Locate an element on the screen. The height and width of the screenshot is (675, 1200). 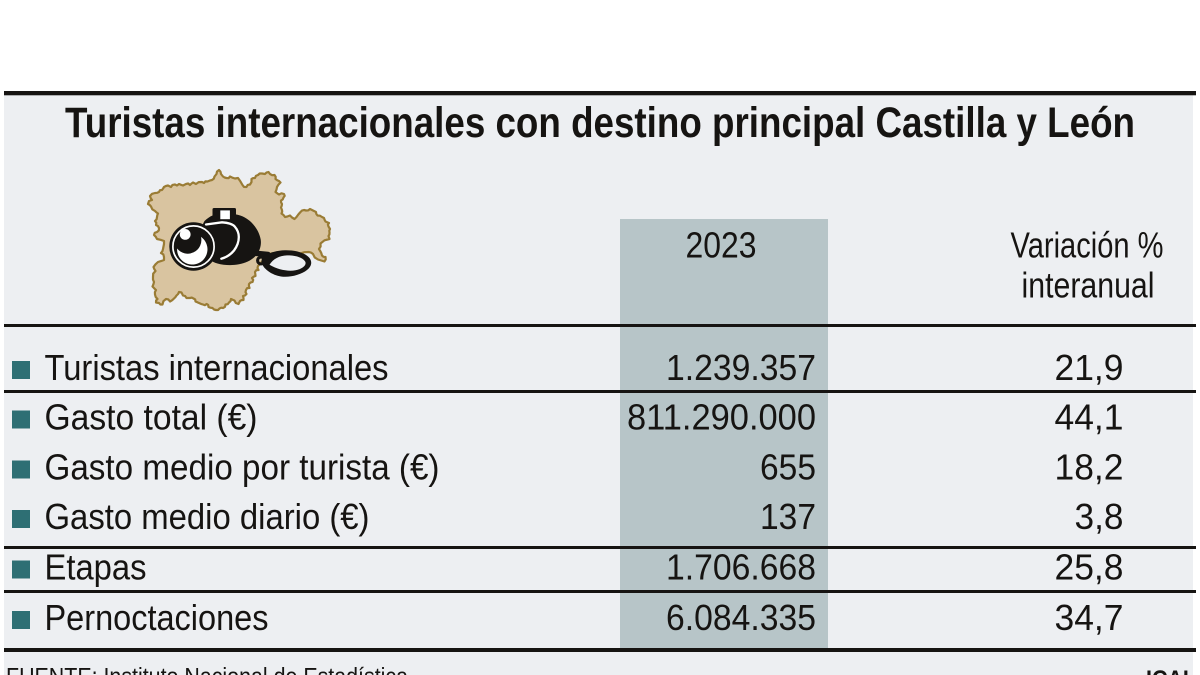
svg-text: 137 is located at coordinates (788, 516).